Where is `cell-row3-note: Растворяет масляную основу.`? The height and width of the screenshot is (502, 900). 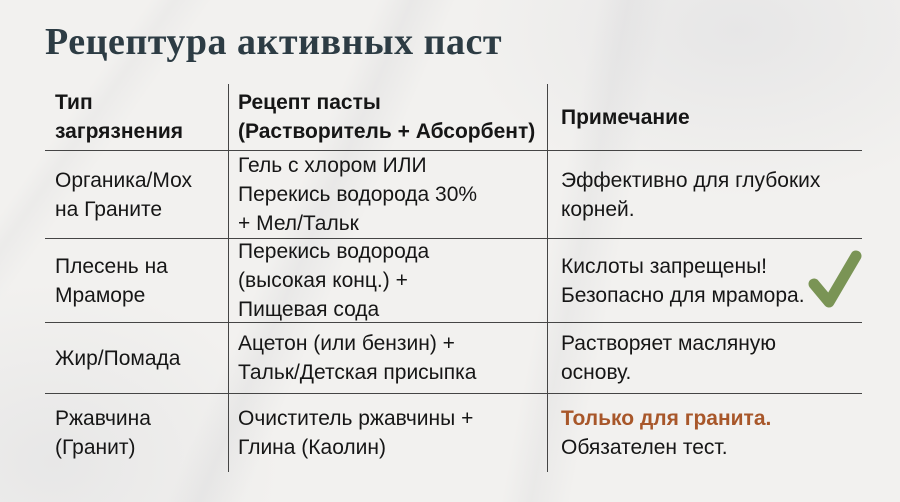 cell-row3-note: Растворяет масляную основу. is located at coordinates (704, 358).